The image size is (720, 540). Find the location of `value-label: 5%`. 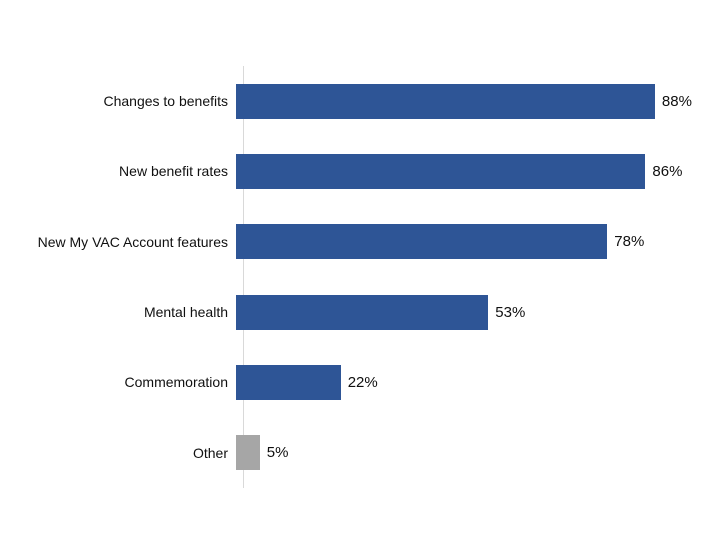

value-label: 5% is located at coordinates (277, 453).